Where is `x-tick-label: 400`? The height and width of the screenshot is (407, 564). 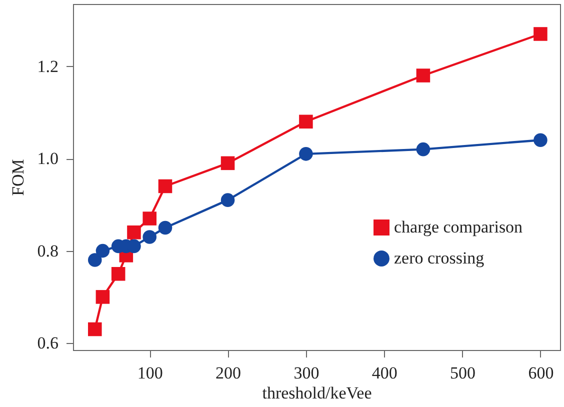 x-tick-label: 400 is located at coordinates (385, 373).